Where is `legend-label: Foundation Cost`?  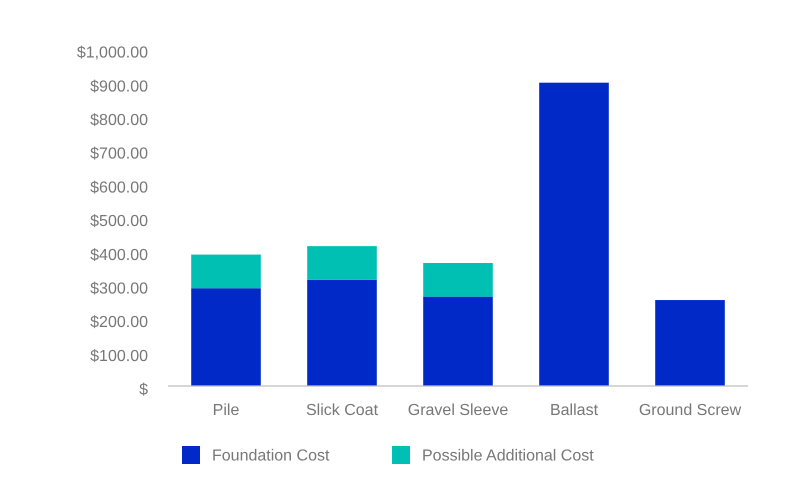
legend-label: Foundation Cost is located at coordinates (271, 456).